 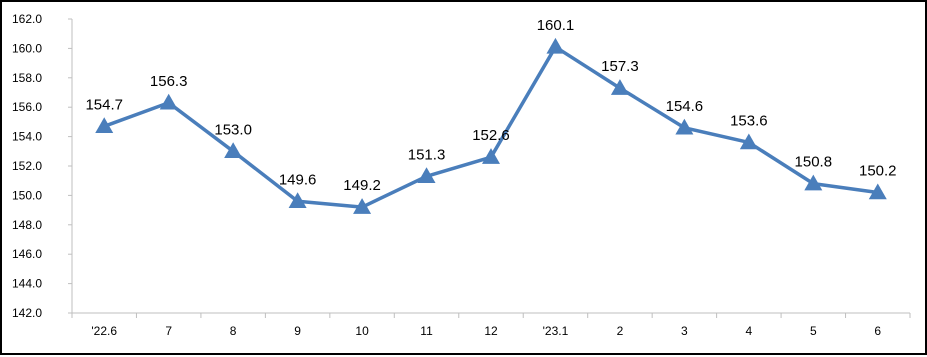 I want to click on y-tick-label: 154.0, so click(x=27, y=137).